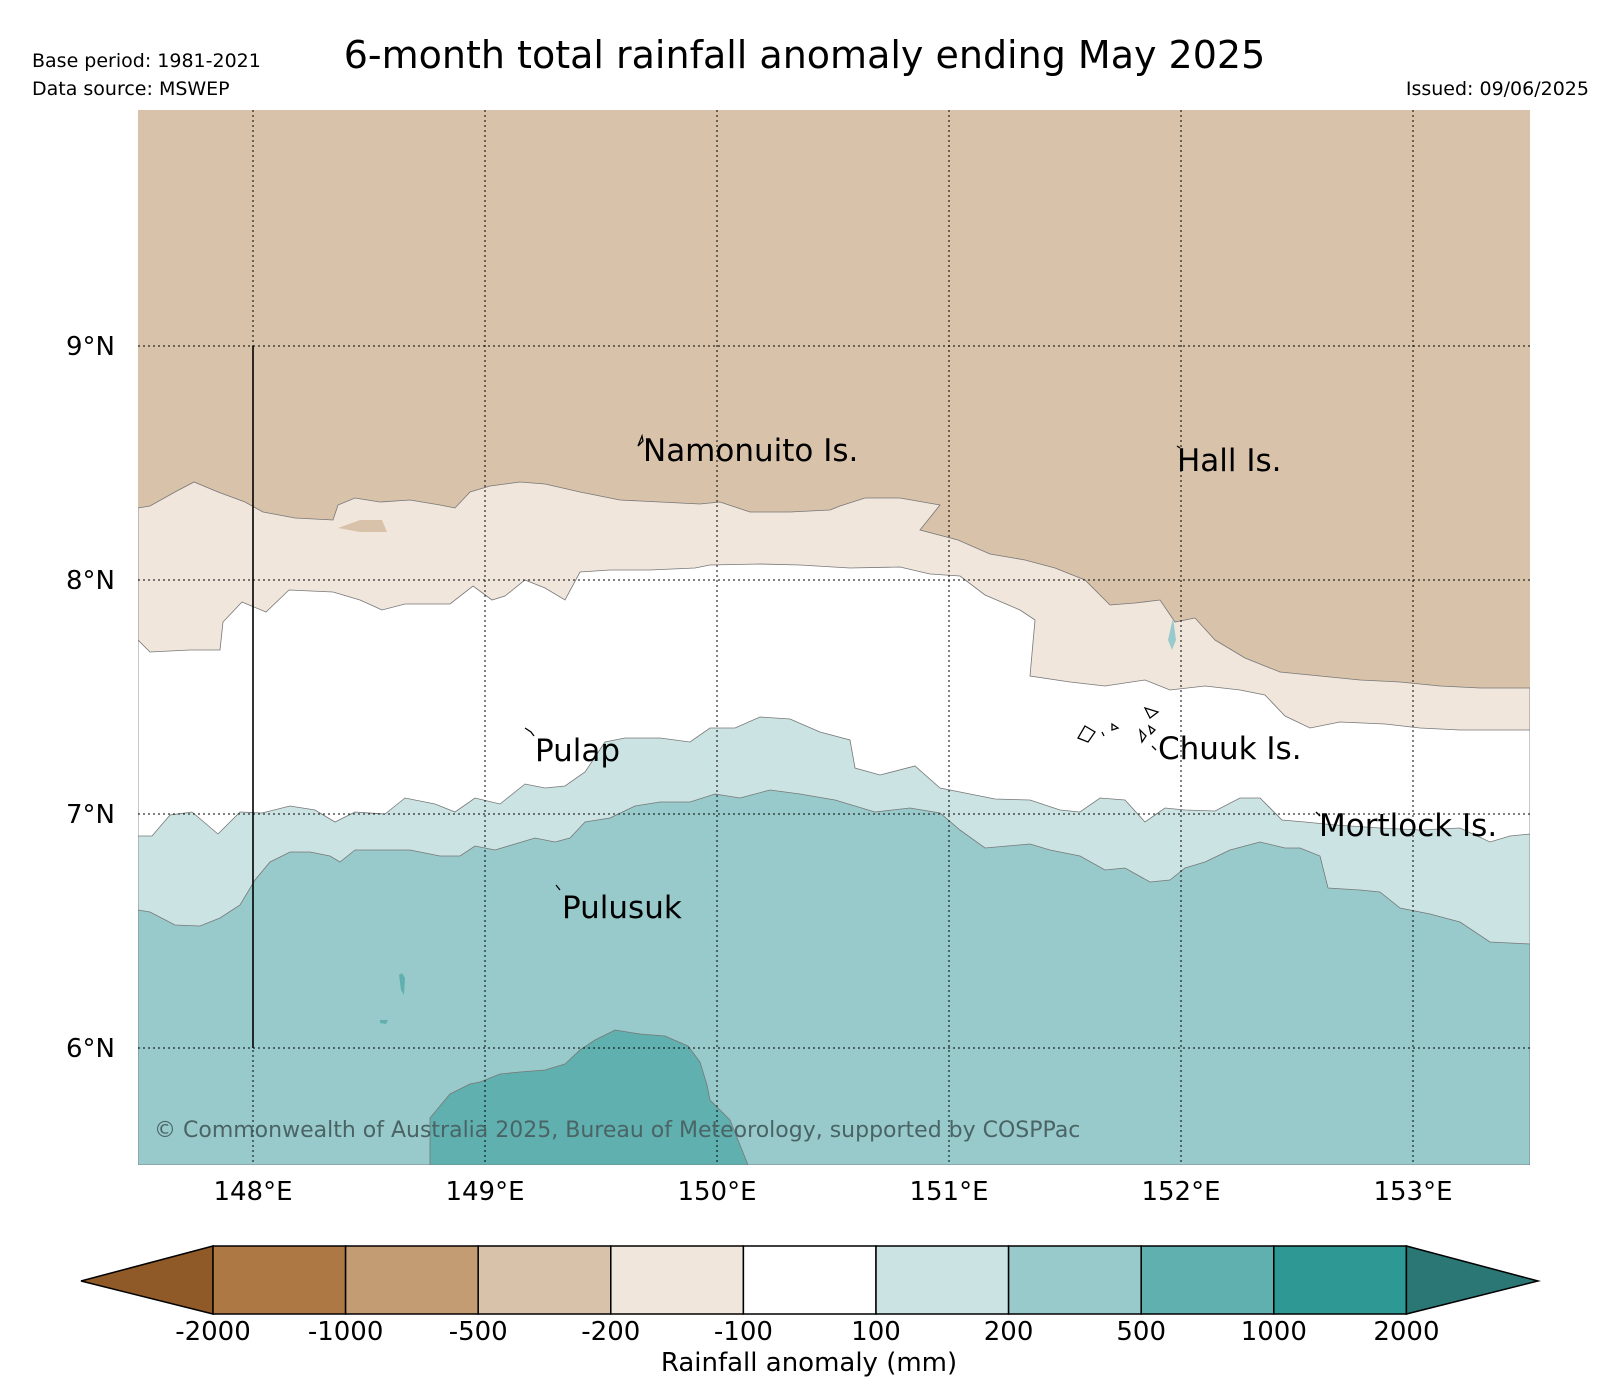  Describe the element at coordinates (1406, 1332) in the screenshot. I see `colorbar-tick-label: 2000` at that location.